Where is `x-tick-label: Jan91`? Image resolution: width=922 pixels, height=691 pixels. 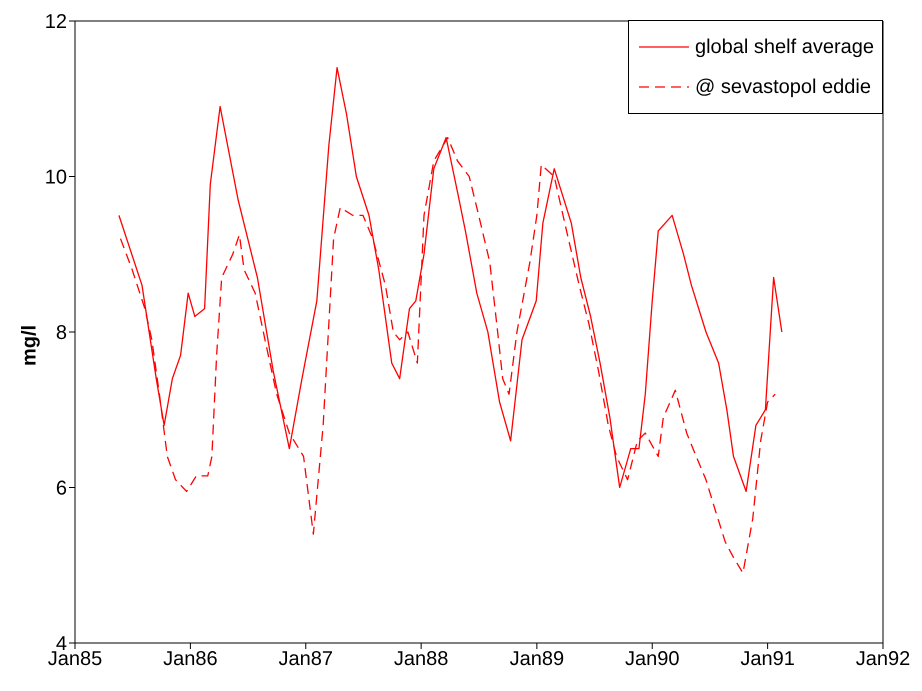 x-tick-label: Jan91 is located at coordinates (767, 659).